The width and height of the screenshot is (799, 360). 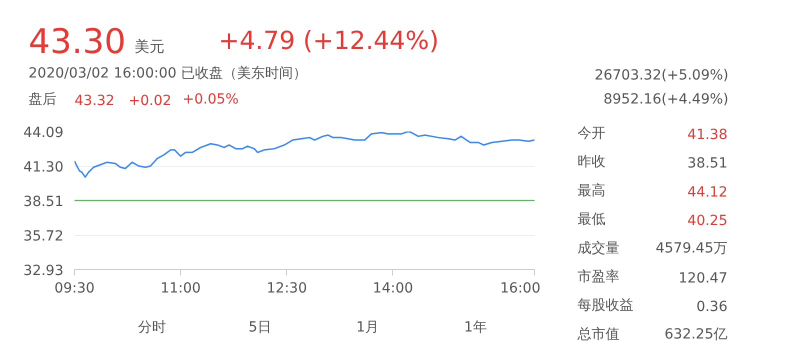 What do you see at coordinates (666, 100) in the screenshot?
I see `text: 8952.16(+4.49%)` at bounding box center [666, 100].